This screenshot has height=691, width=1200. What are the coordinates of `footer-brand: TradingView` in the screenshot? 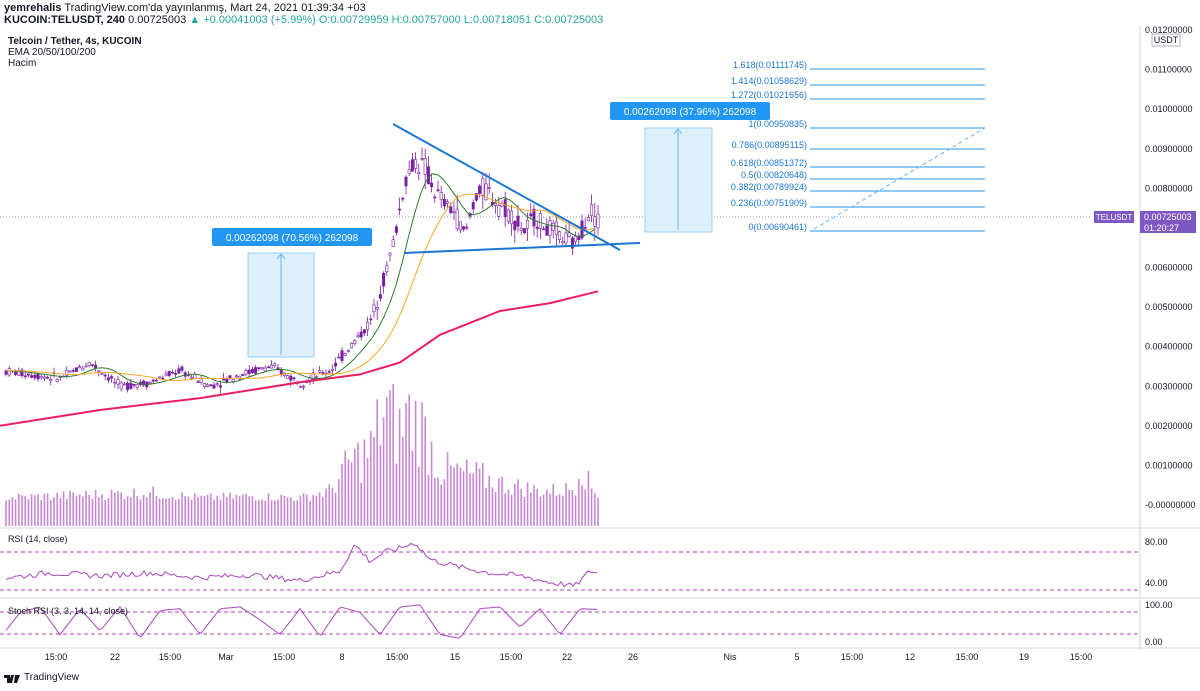 It's located at (41, 677).